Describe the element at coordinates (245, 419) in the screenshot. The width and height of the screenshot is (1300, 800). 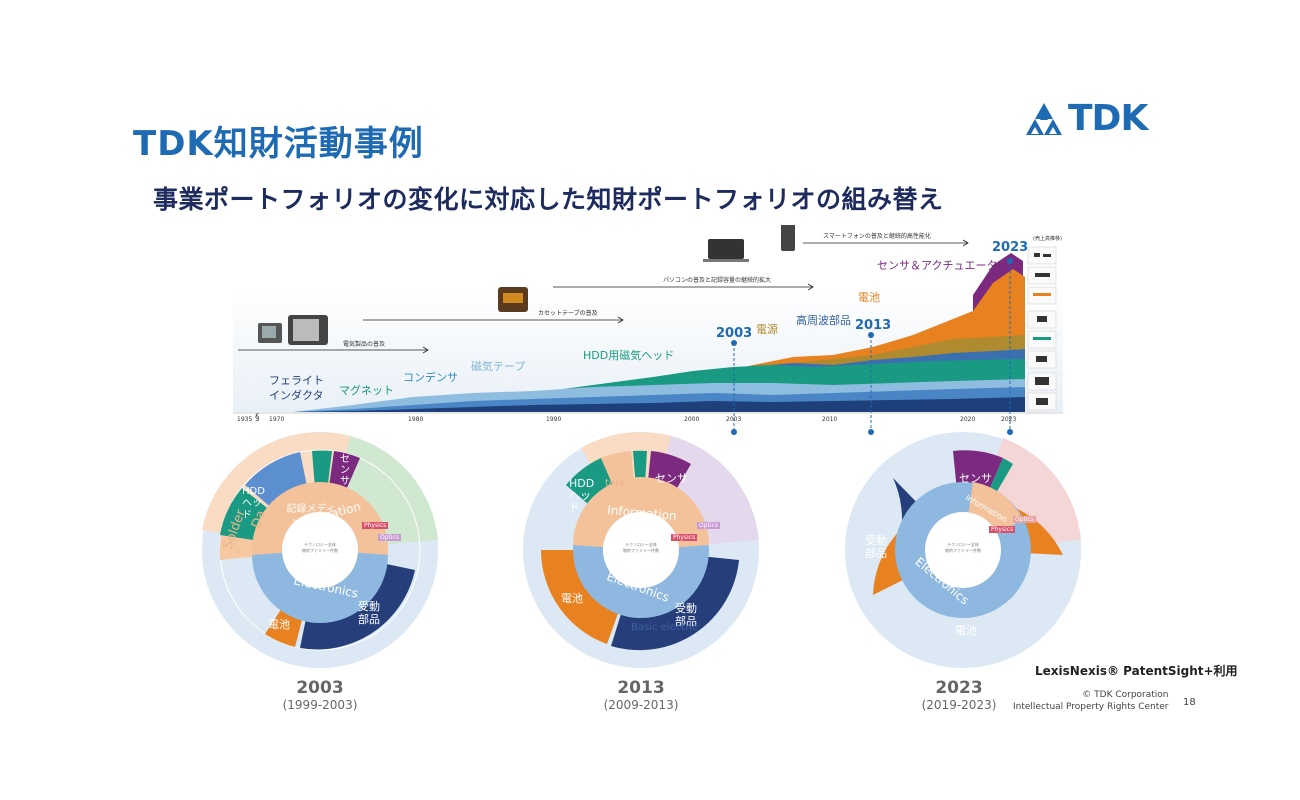
I see `tick-1935: 1935` at that location.